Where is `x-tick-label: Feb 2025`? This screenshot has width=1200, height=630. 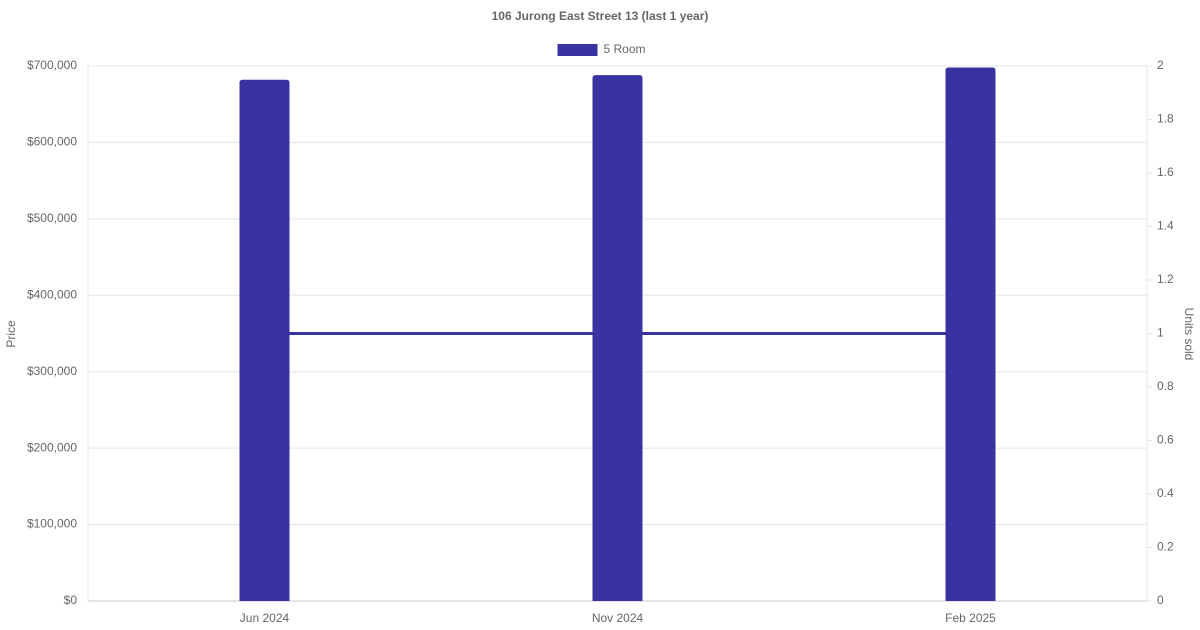 x-tick-label: Feb 2025 is located at coordinates (970, 618).